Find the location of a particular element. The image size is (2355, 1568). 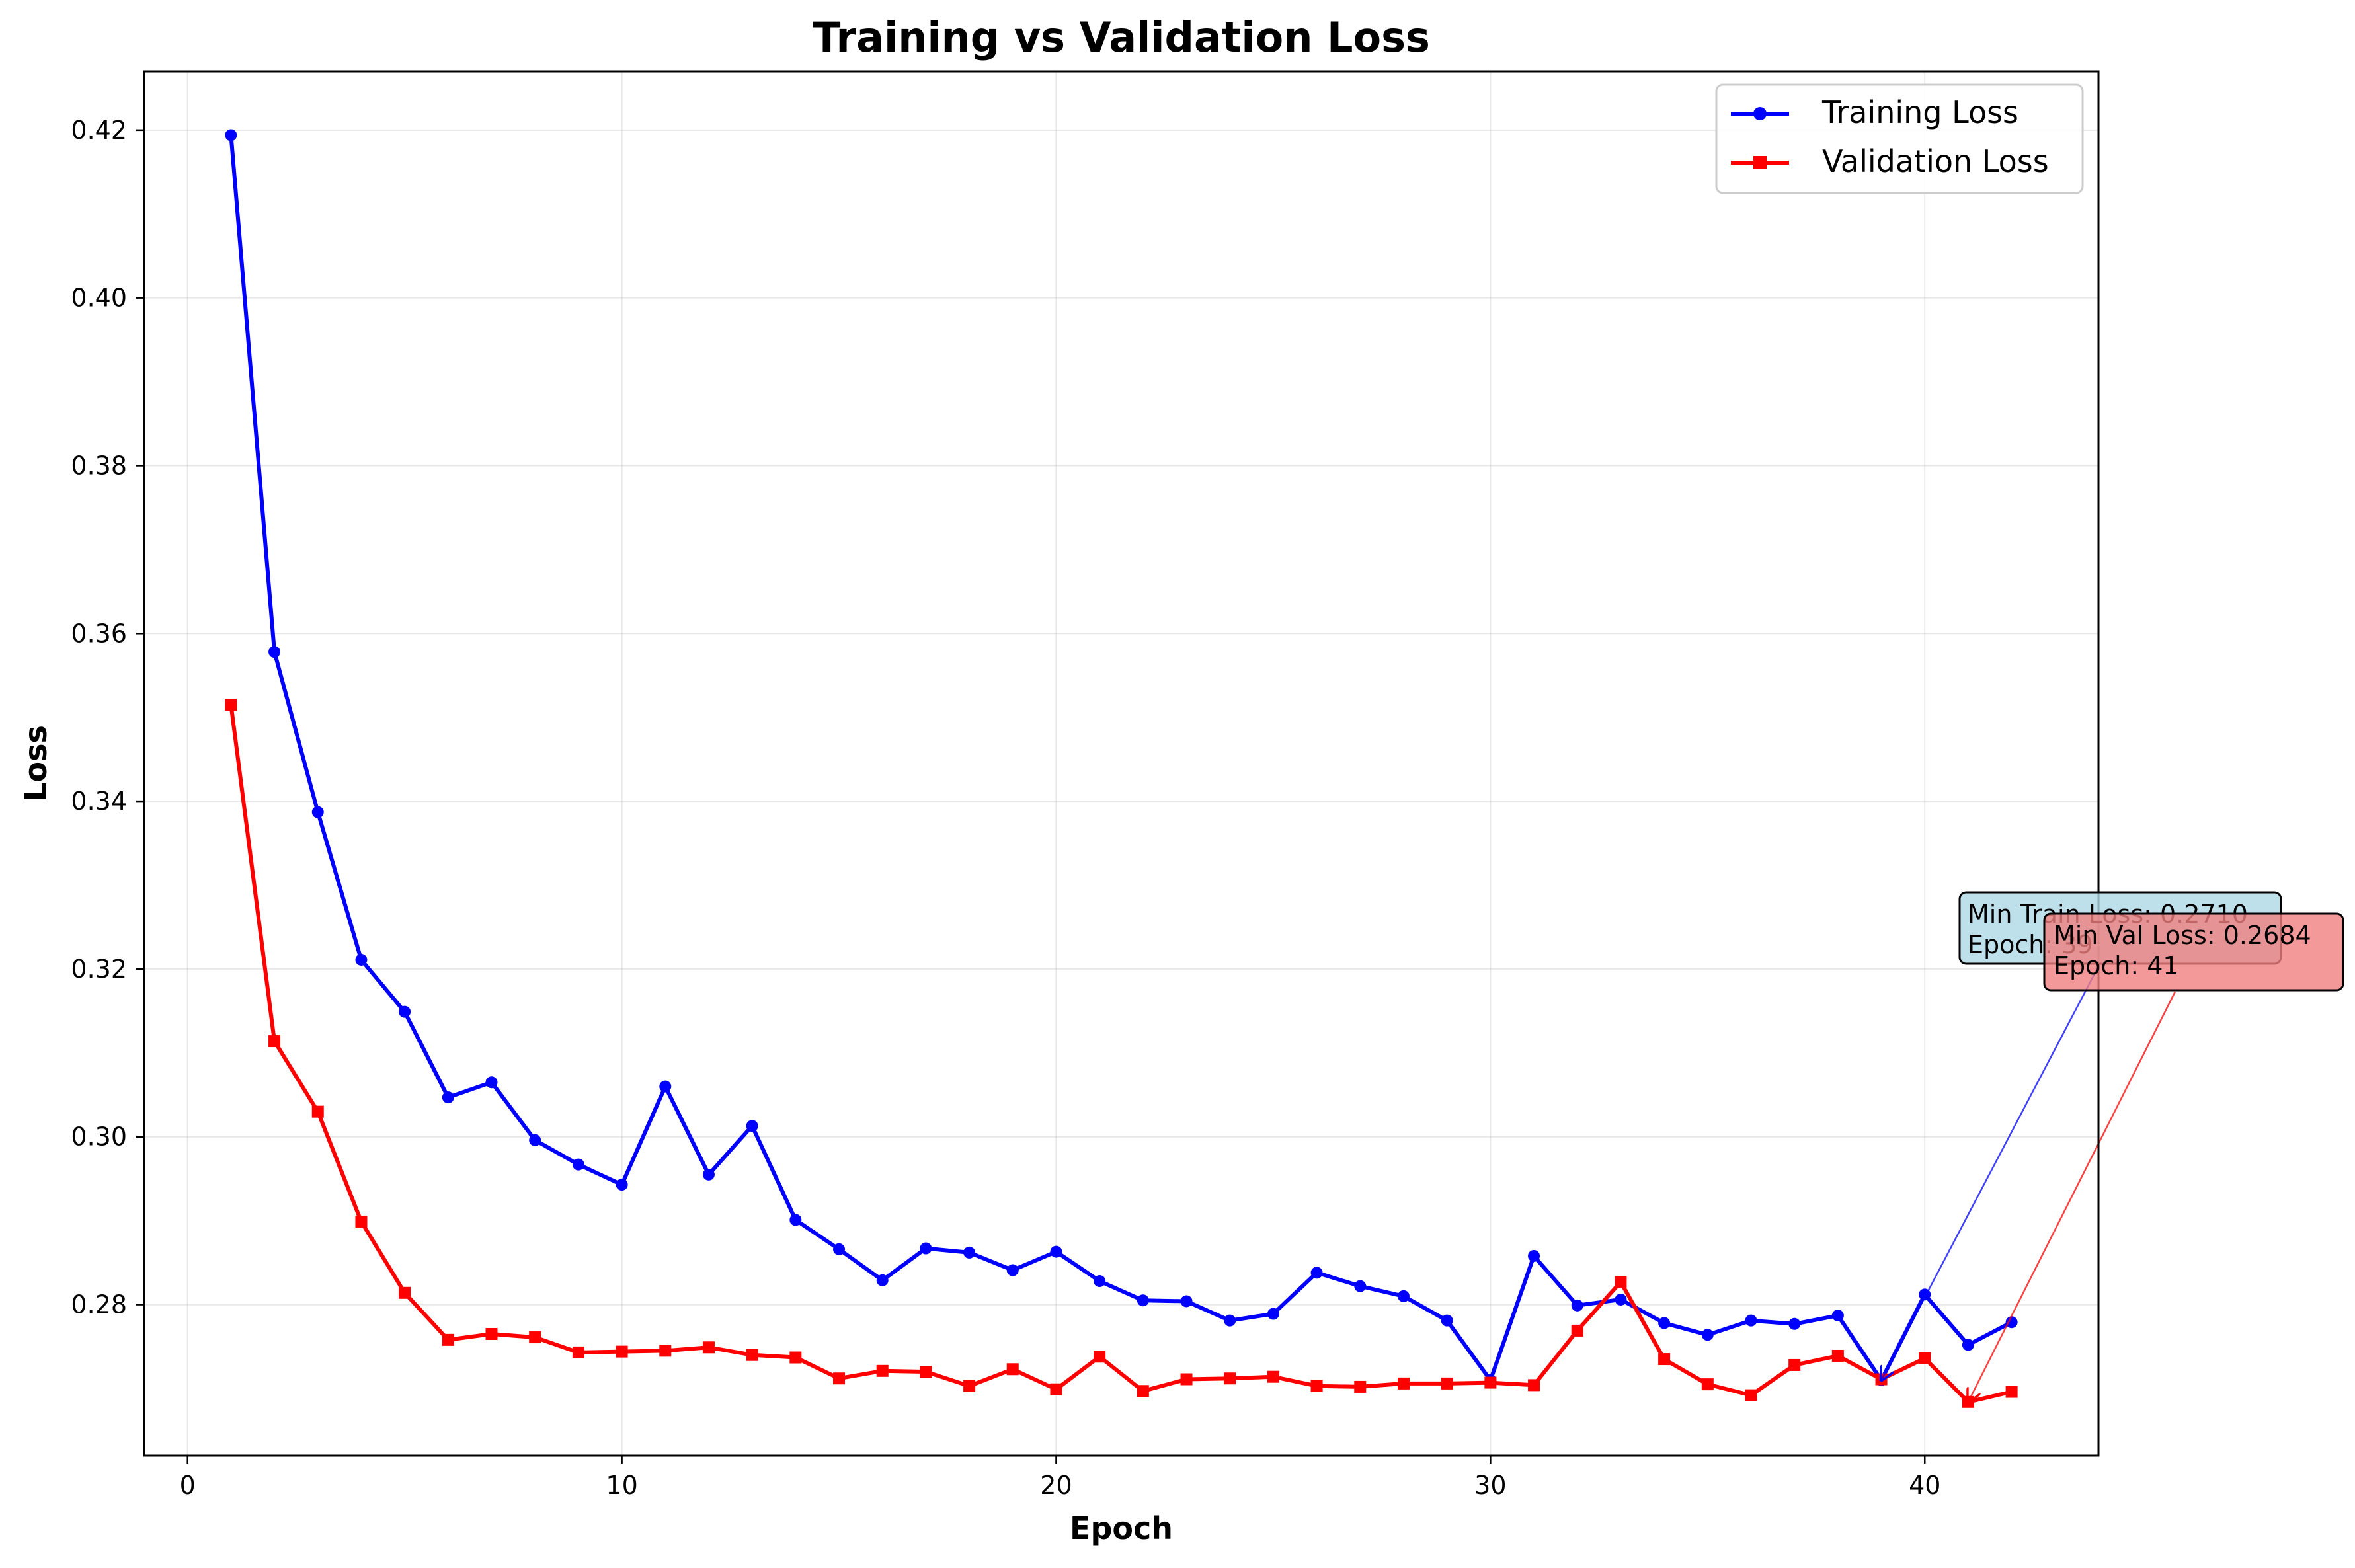

legend-item-validation: Validation Loss is located at coordinates (1890, 161).